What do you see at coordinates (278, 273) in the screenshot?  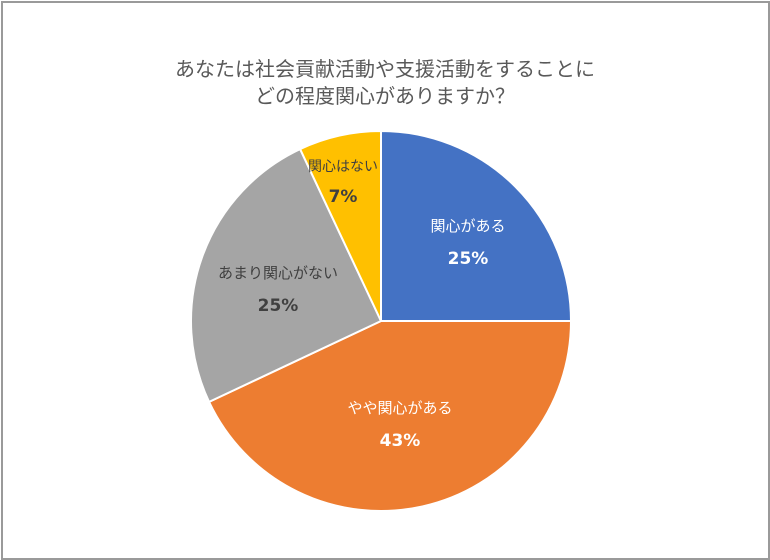 I see `slice-label-name: あまり関心がない` at bounding box center [278, 273].